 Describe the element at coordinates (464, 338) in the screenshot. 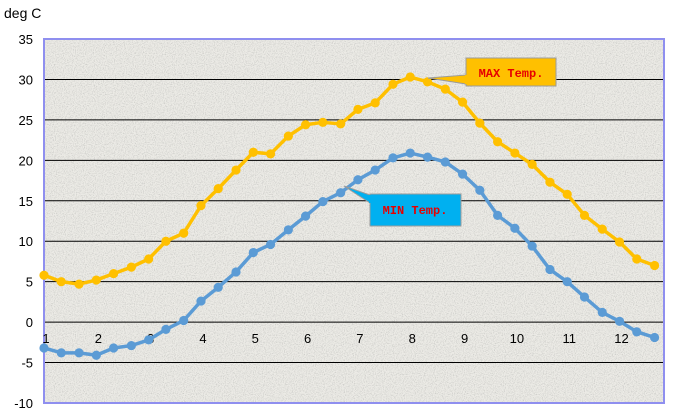

I see `x-tick-label: 9` at that location.